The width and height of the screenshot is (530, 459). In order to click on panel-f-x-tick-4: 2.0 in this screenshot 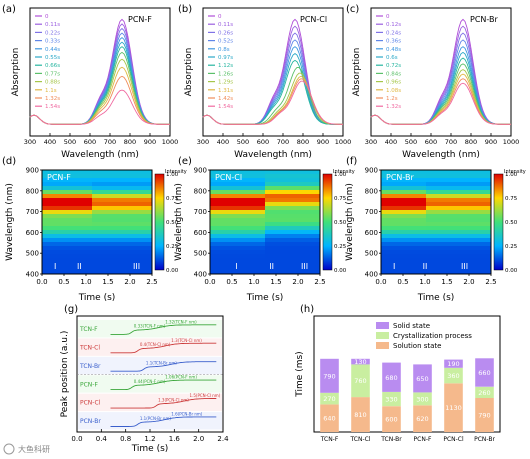, I will do `click(468, 282)`.